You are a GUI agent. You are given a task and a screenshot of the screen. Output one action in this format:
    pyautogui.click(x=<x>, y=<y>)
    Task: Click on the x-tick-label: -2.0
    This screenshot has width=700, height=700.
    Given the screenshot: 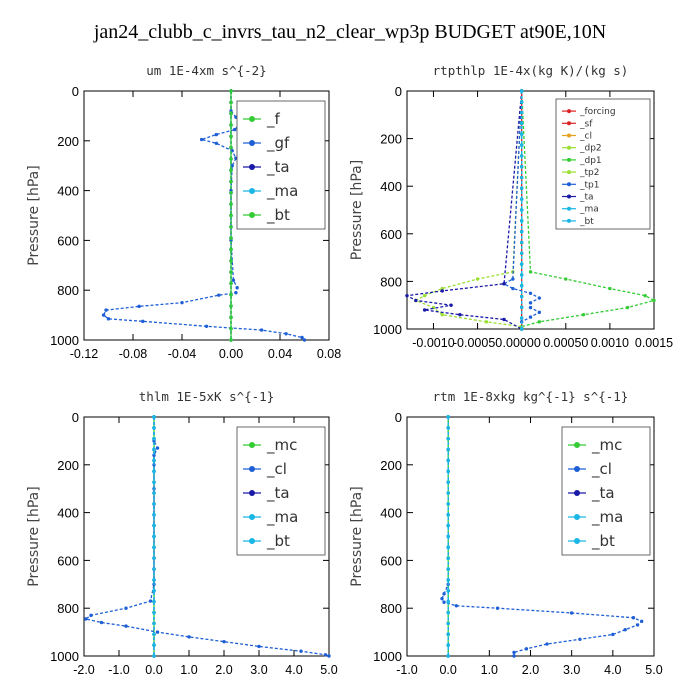 What is the action you would take?
    pyautogui.click(x=84, y=670)
    